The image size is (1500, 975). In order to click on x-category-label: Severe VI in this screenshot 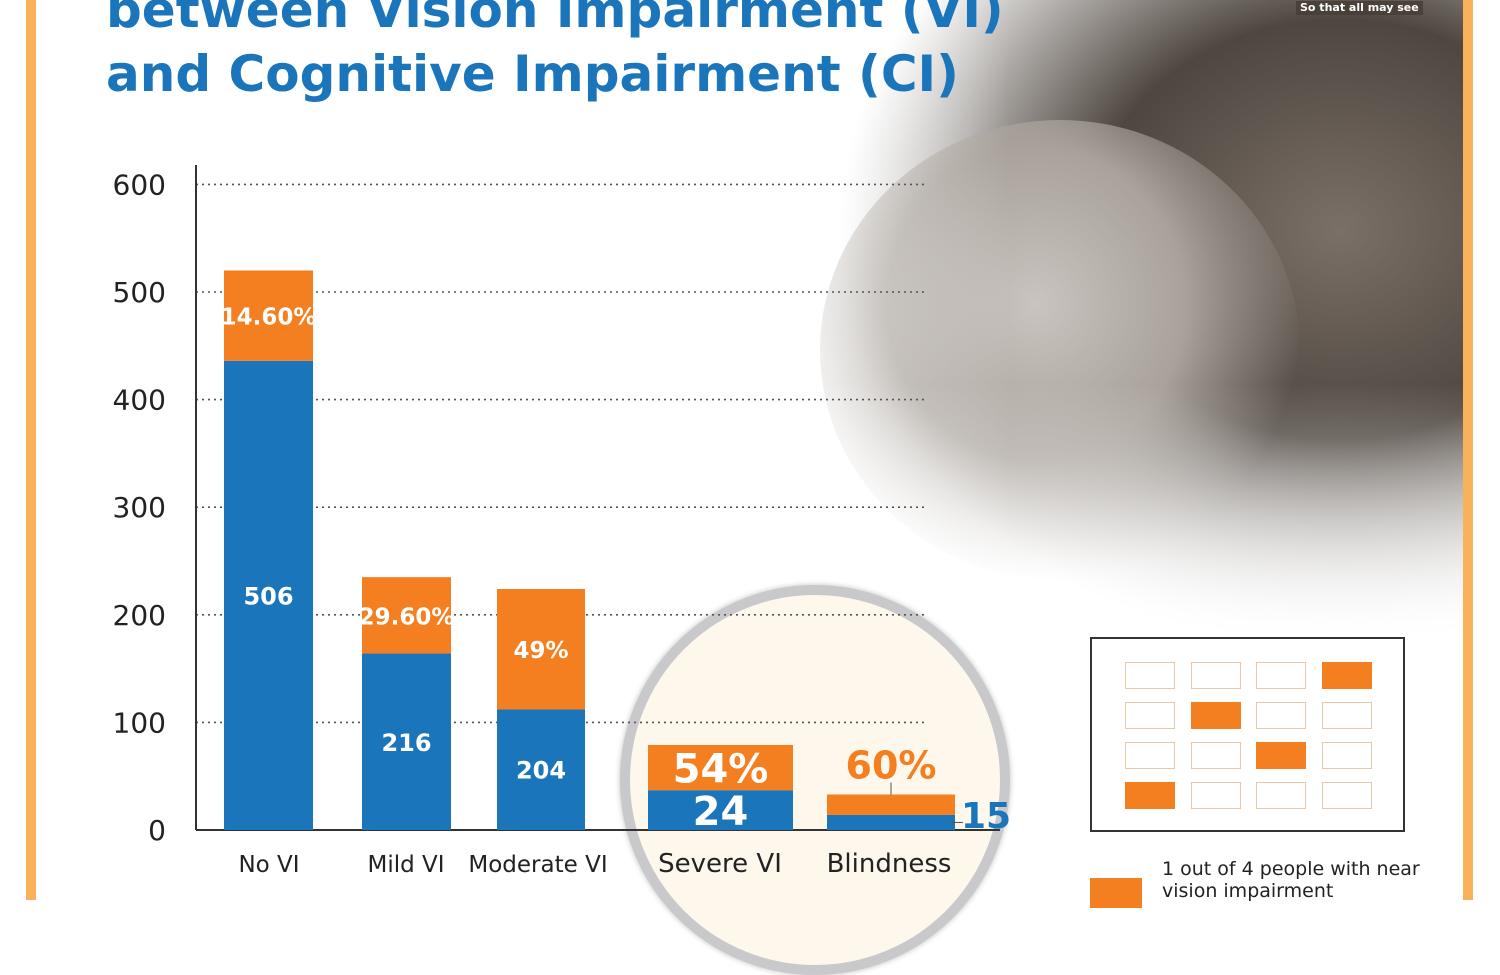, I will do `click(720, 864)`.